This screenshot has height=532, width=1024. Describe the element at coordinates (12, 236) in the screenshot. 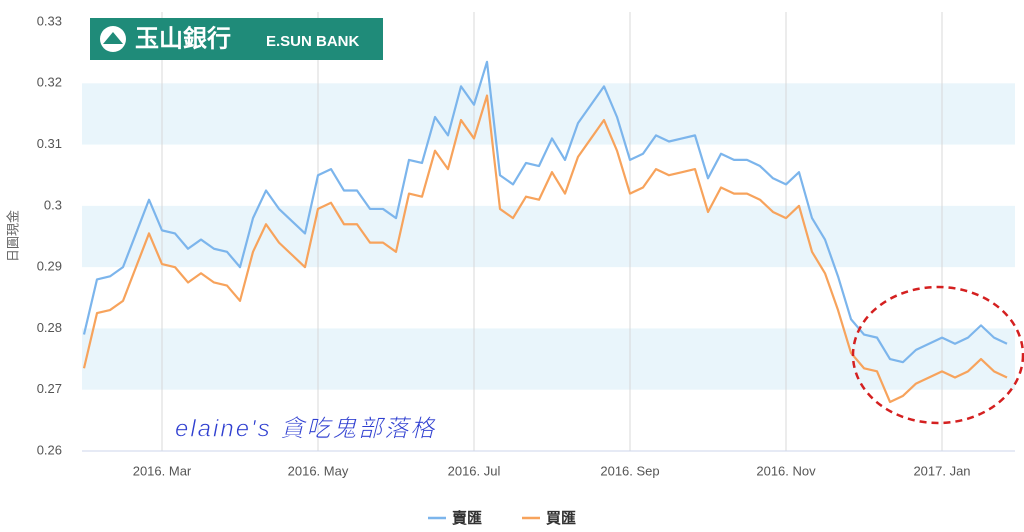

I see `y-axis-label: 日圓現金` at that location.